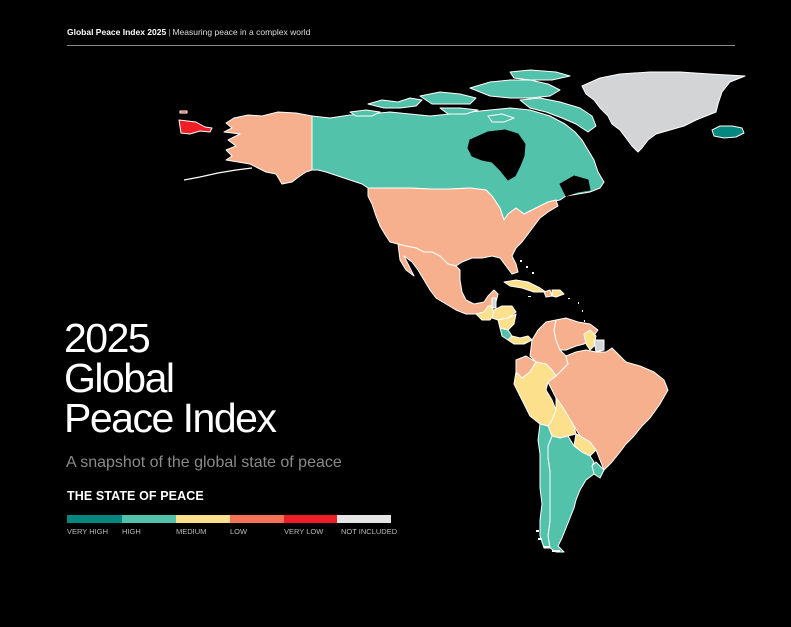  I want to click on legend-label-low: LOW, so click(239, 531).